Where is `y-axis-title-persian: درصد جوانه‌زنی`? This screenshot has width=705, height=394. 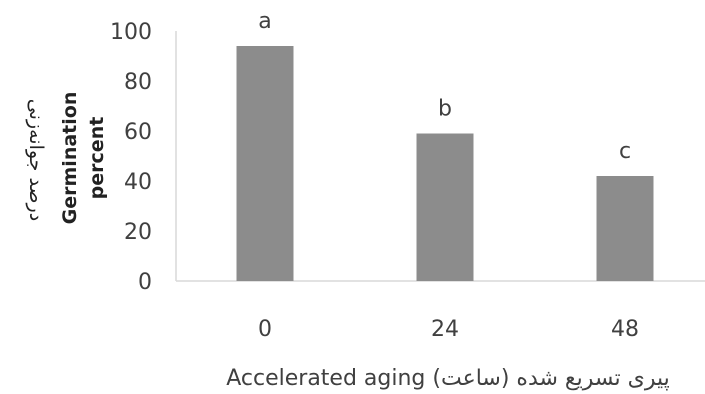 y-axis-title-persian: درصد جوانه‌زنی is located at coordinates (36, 160).